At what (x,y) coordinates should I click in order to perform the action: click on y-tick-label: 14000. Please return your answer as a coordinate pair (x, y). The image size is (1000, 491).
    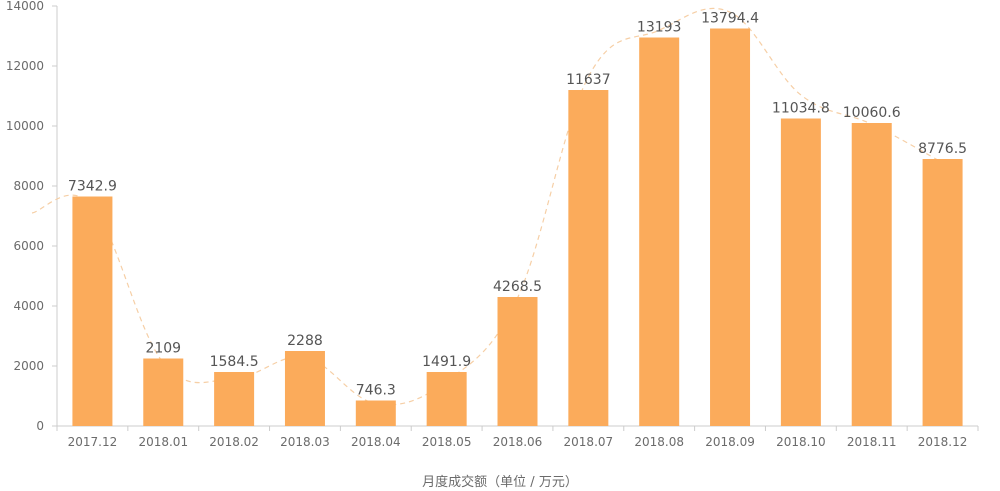
    Looking at the image, I should click on (25, 6).